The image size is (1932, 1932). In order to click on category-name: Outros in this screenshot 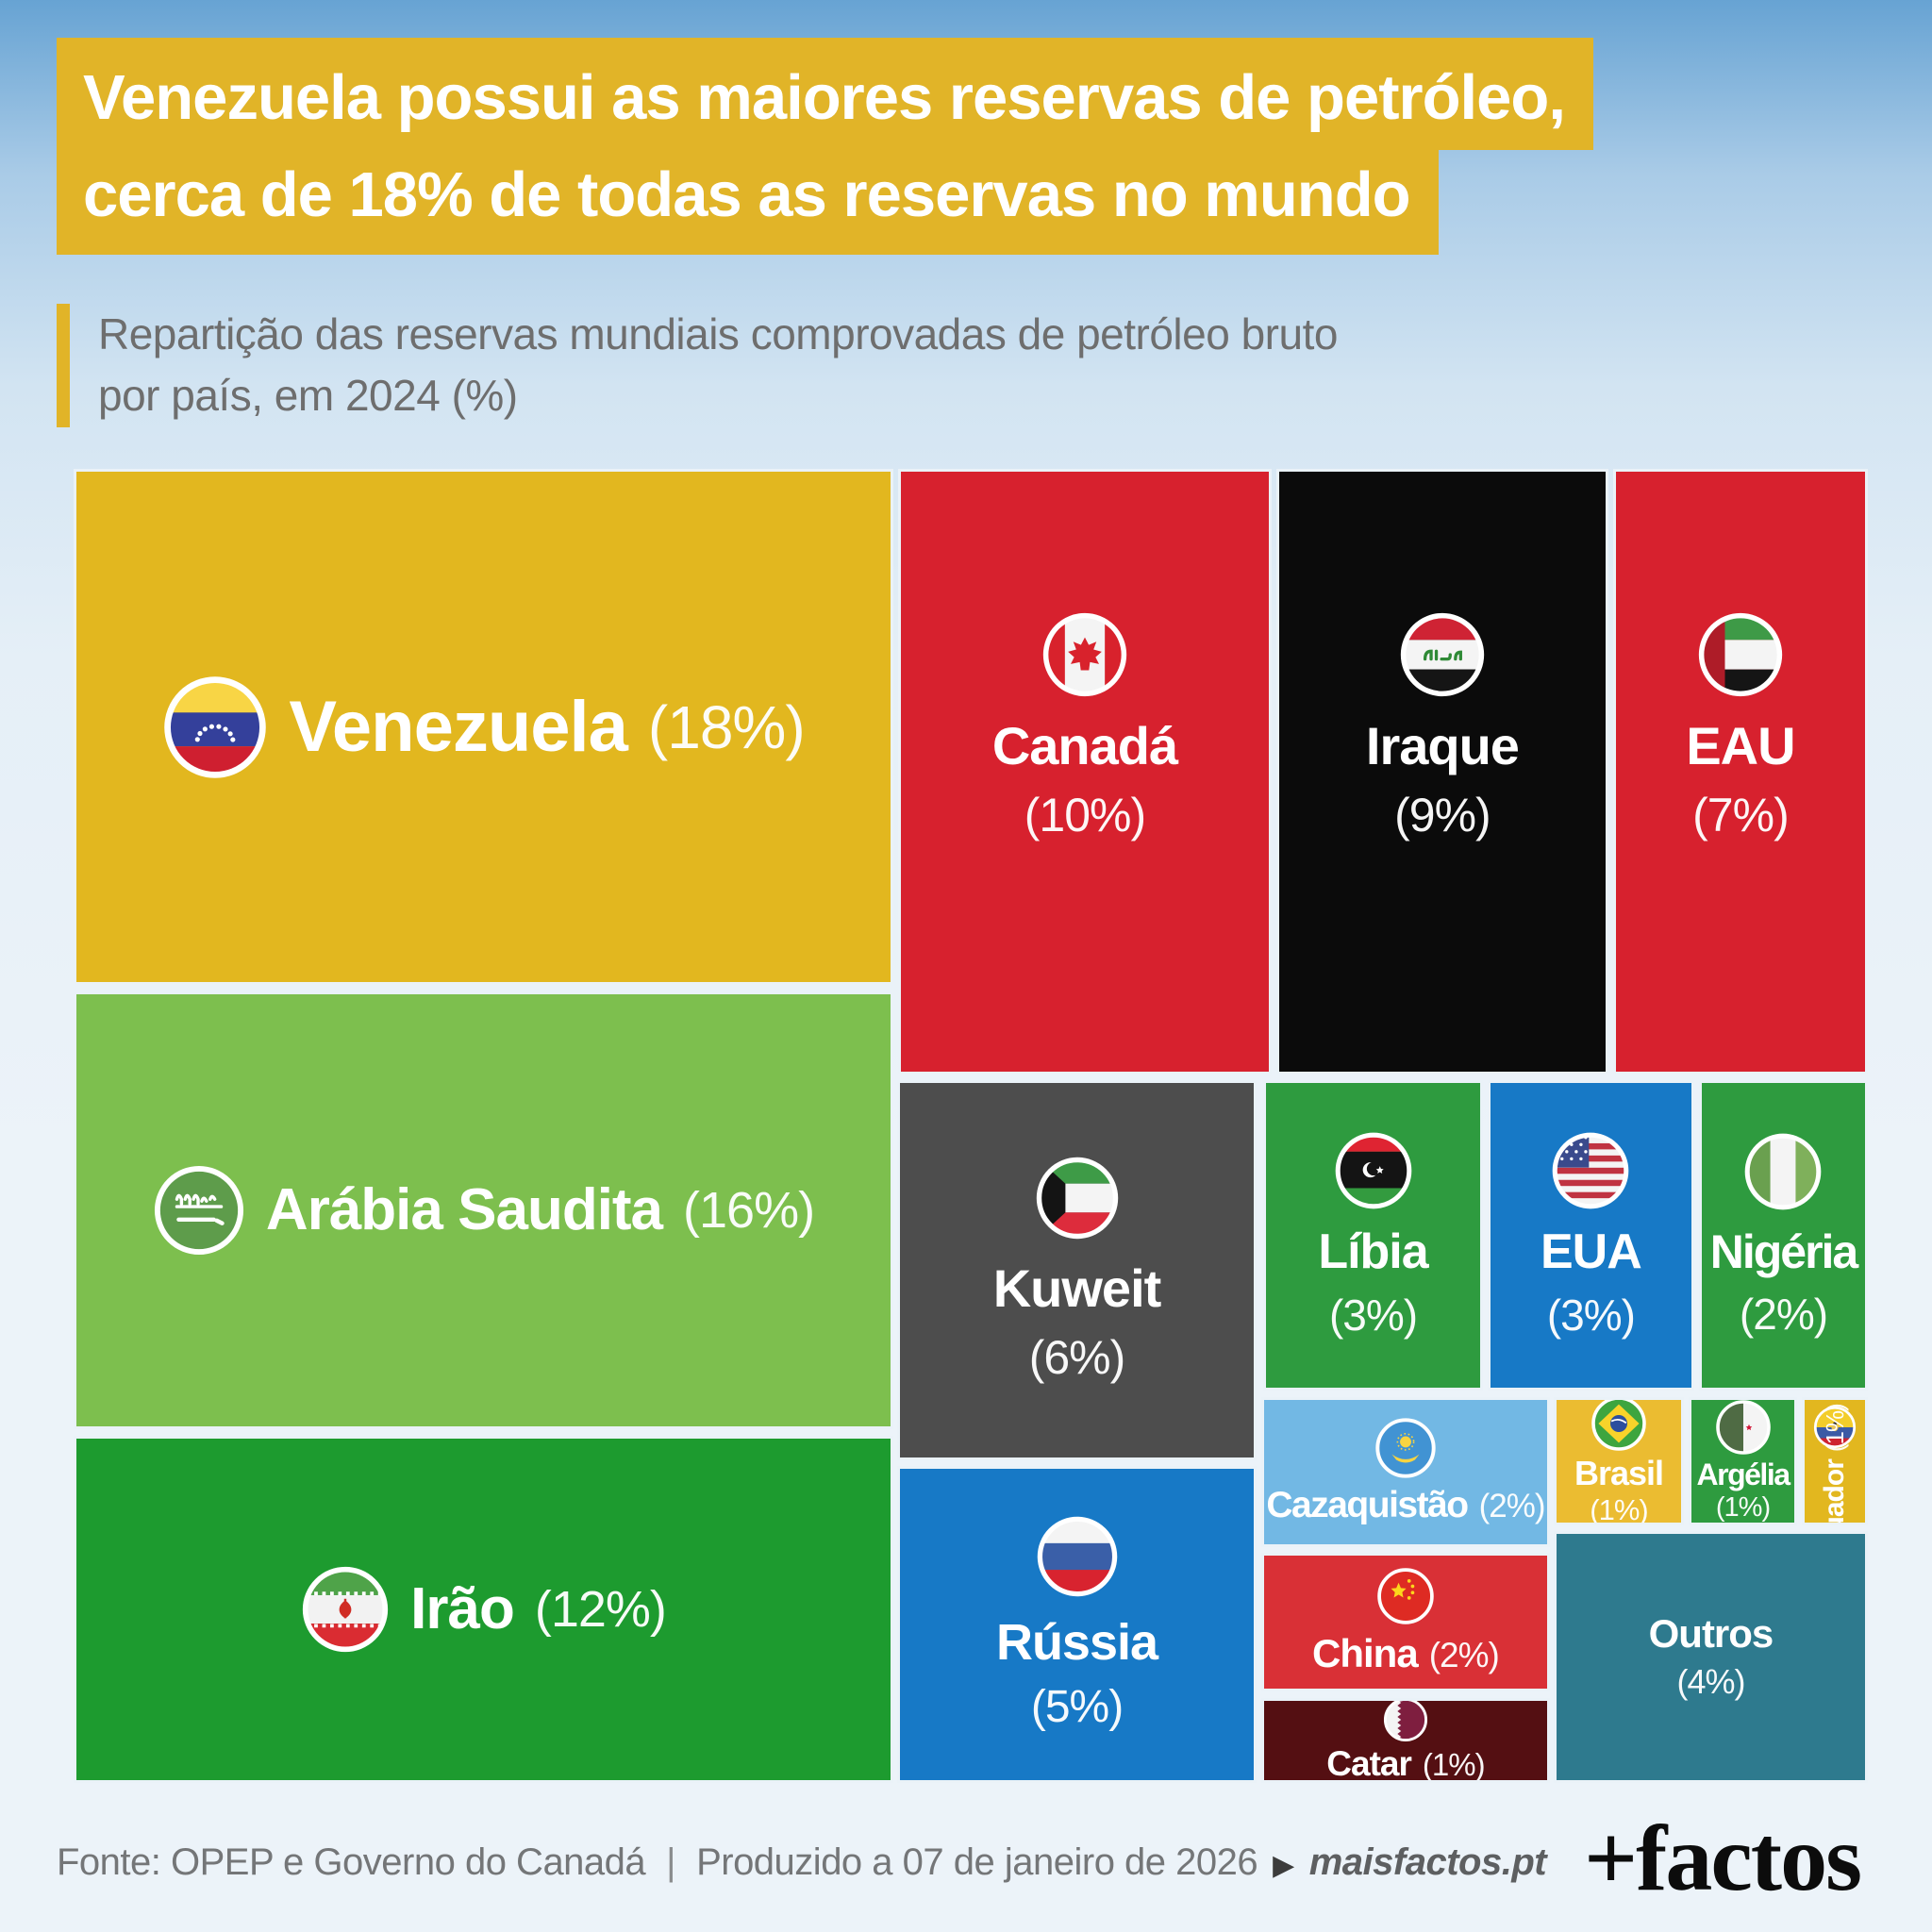, I will do `click(1711, 1634)`.